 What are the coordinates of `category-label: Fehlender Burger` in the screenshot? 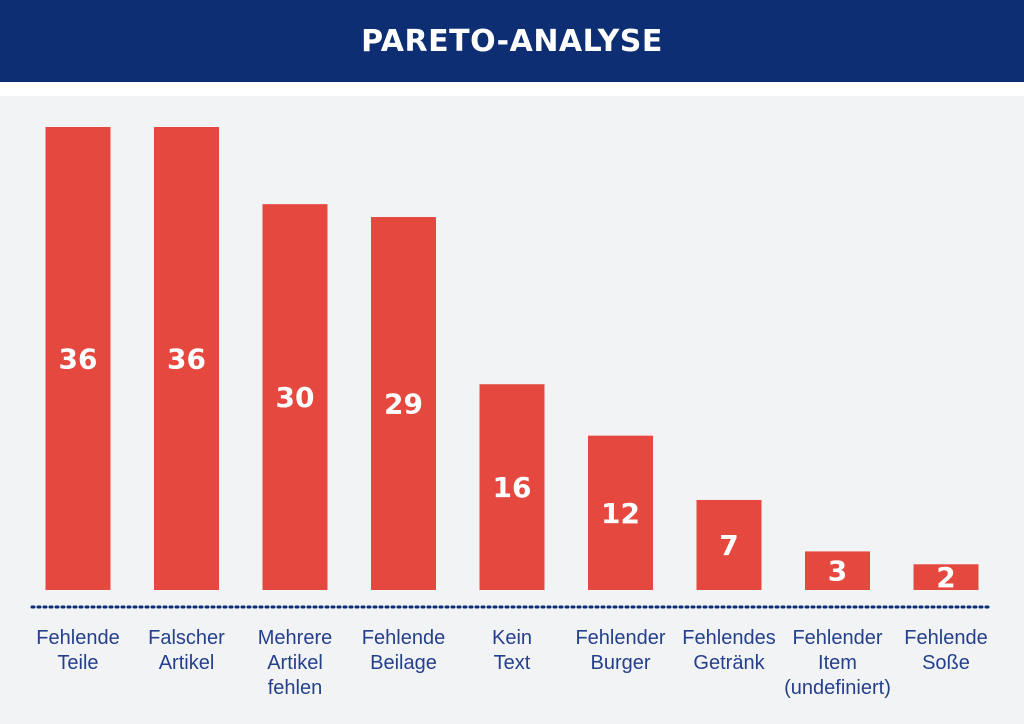 It's located at (620, 650).